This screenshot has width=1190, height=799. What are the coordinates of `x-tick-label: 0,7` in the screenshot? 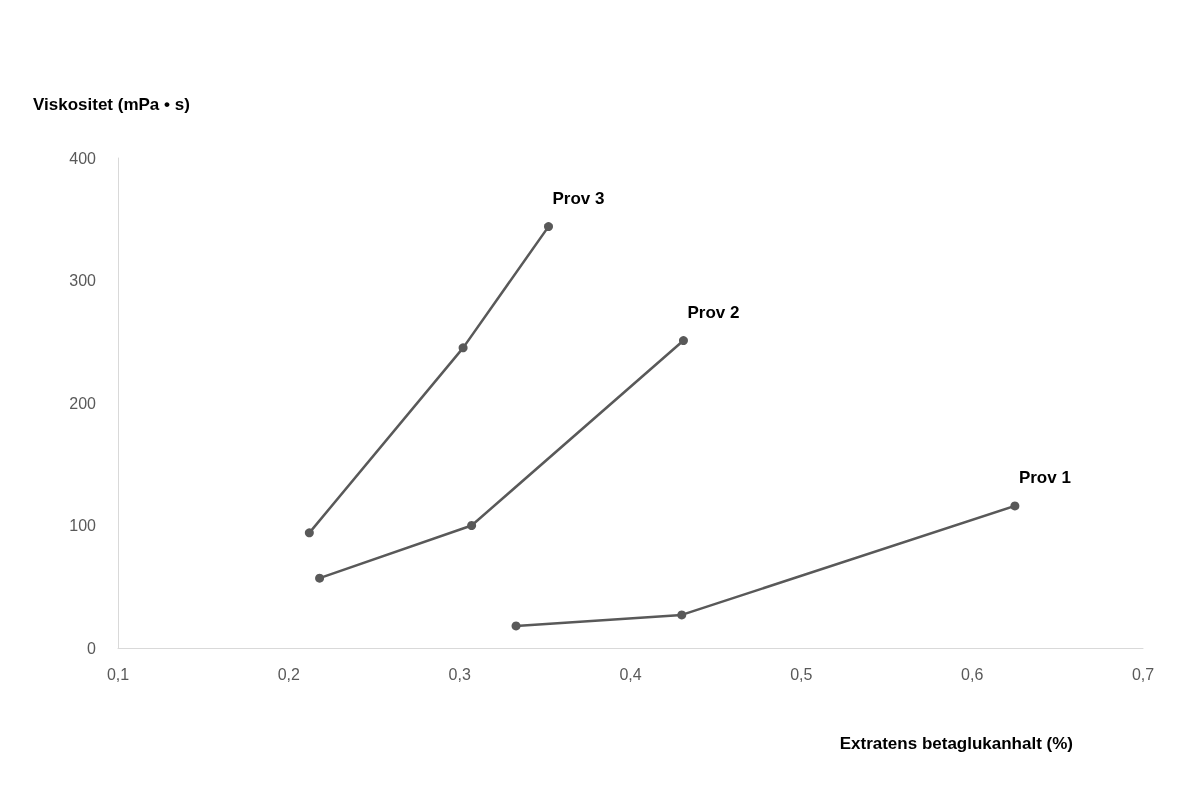 It's located at (1143, 674).